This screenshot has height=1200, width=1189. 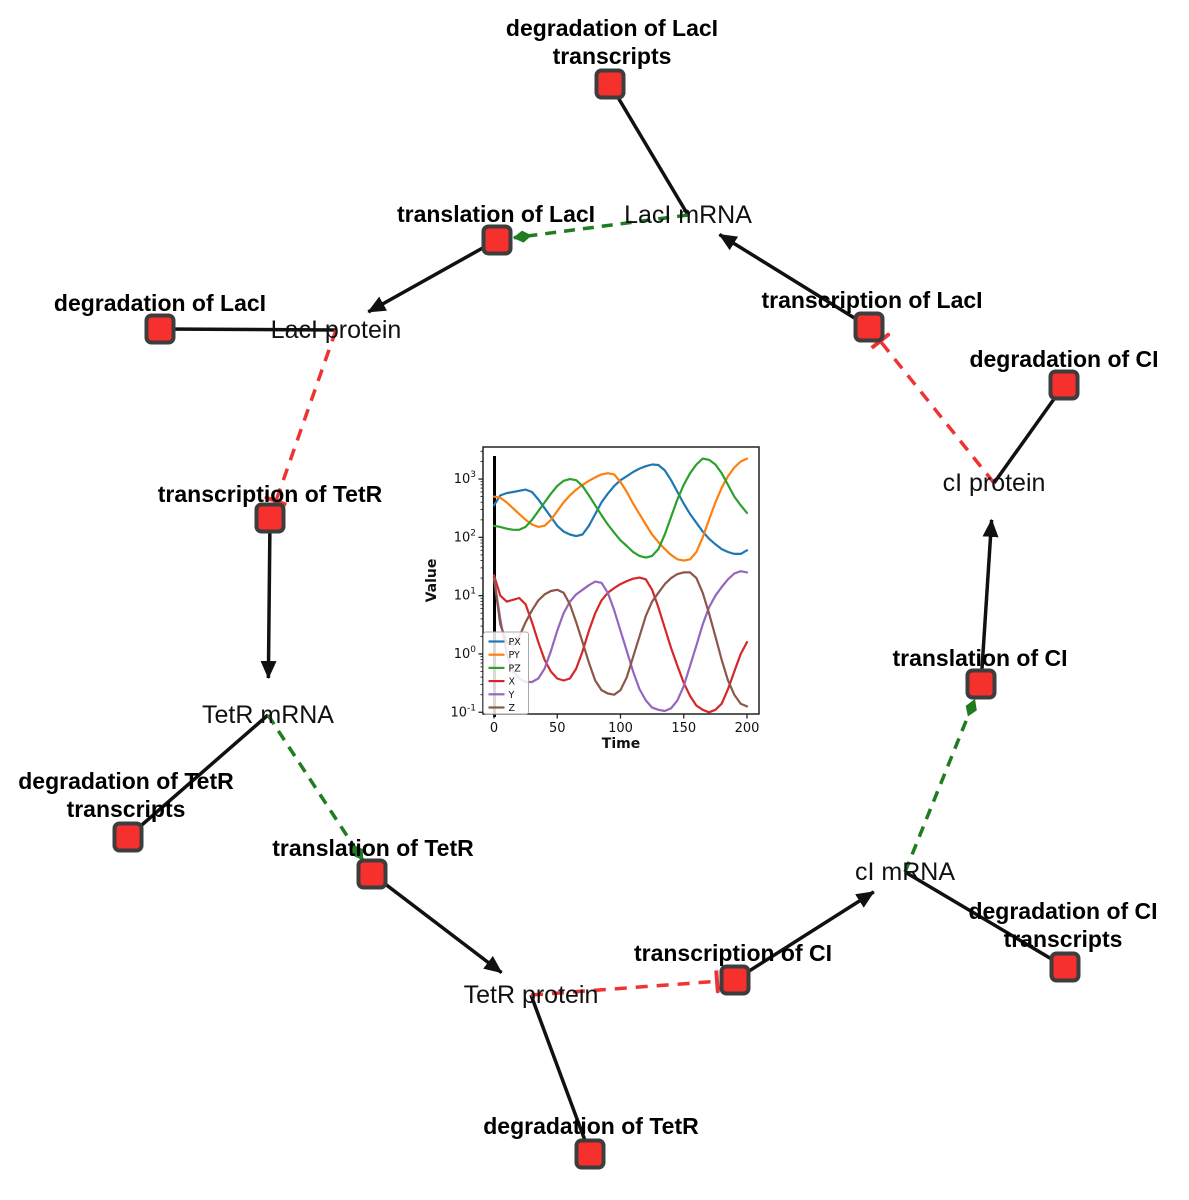 What do you see at coordinates (436, 923) in the screenshot?
I see `edge-production-translation-tetr-to-tetr-protein` at bounding box center [436, 923].